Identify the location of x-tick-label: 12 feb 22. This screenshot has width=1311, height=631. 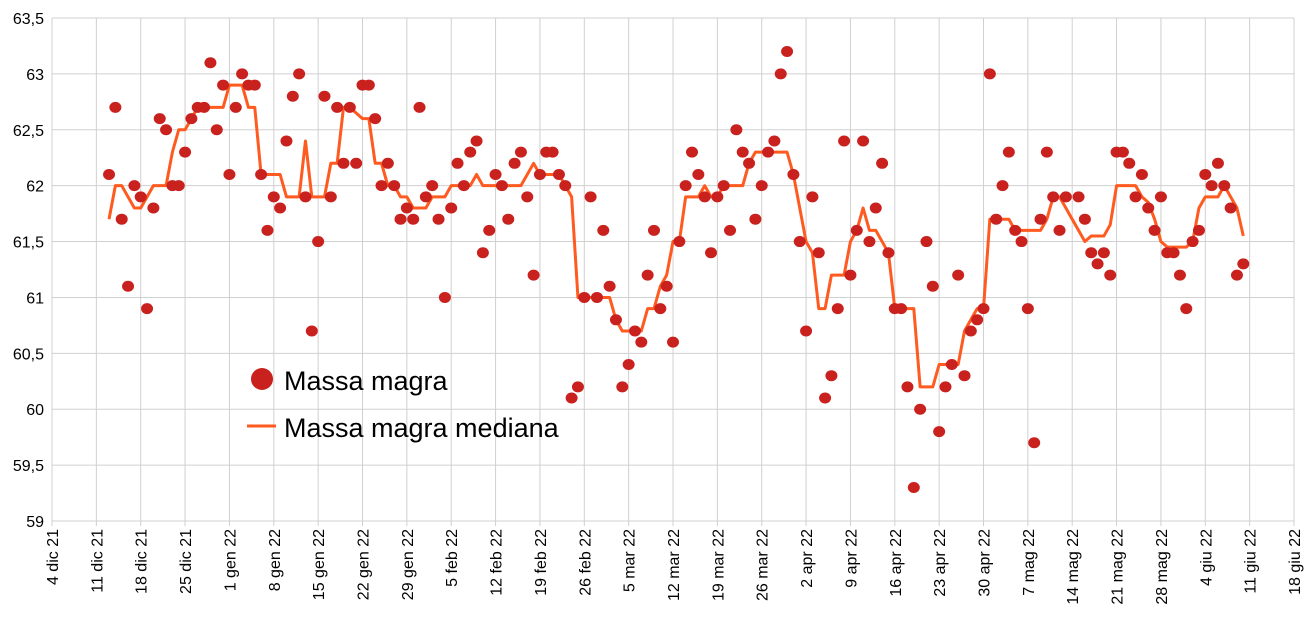
(497, 562).